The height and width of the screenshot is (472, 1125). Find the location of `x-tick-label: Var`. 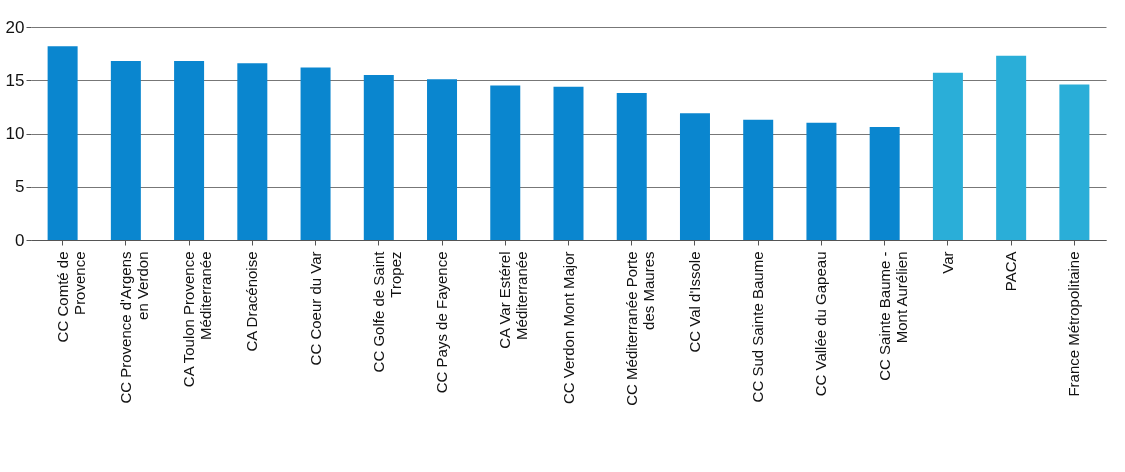

x-tick-label: Var is located at coordinates (947, 262).